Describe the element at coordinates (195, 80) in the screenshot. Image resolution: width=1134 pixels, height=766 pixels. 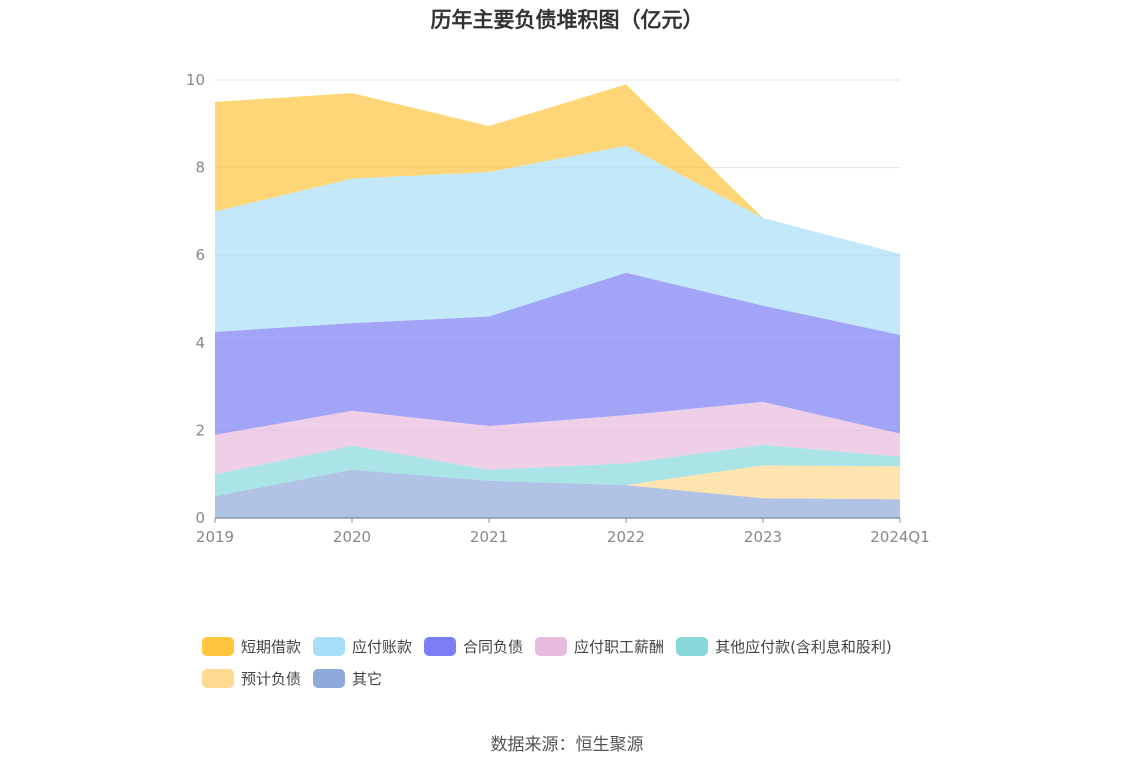
I see `y-tick-label: 10` at that location.